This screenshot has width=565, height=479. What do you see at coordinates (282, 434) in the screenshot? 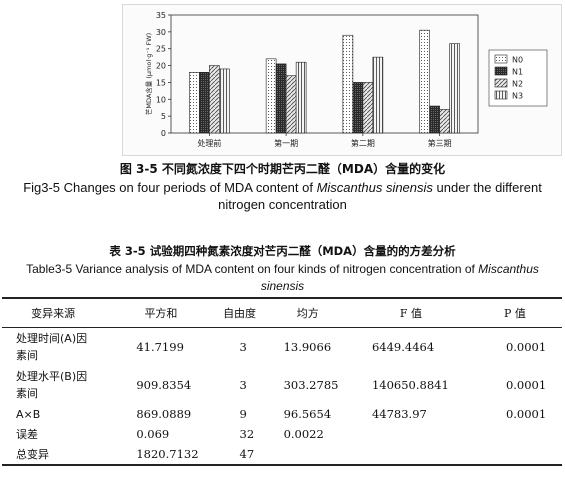
I see `table-row: 误差 0.069 32 0.0022` at bounding box center [282, 434].